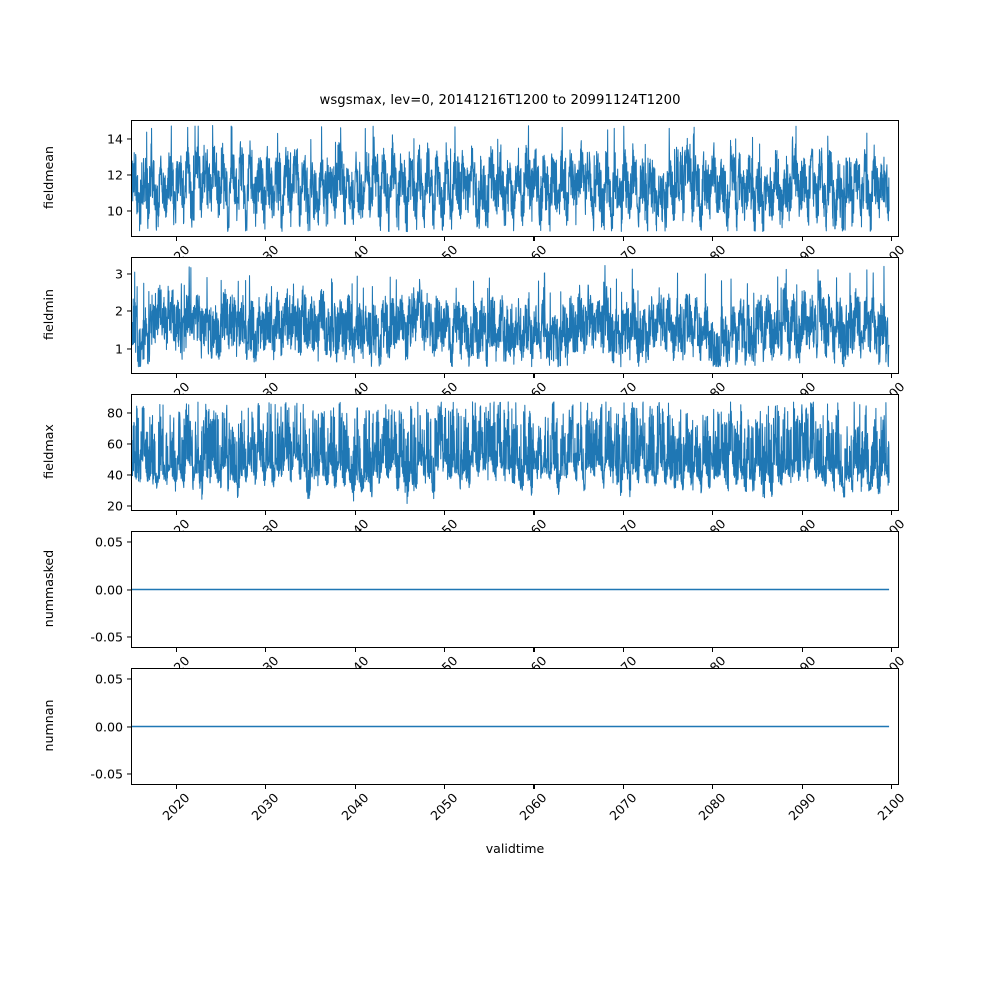  I want to click on y-tick-label: 10, so click(114, 211).